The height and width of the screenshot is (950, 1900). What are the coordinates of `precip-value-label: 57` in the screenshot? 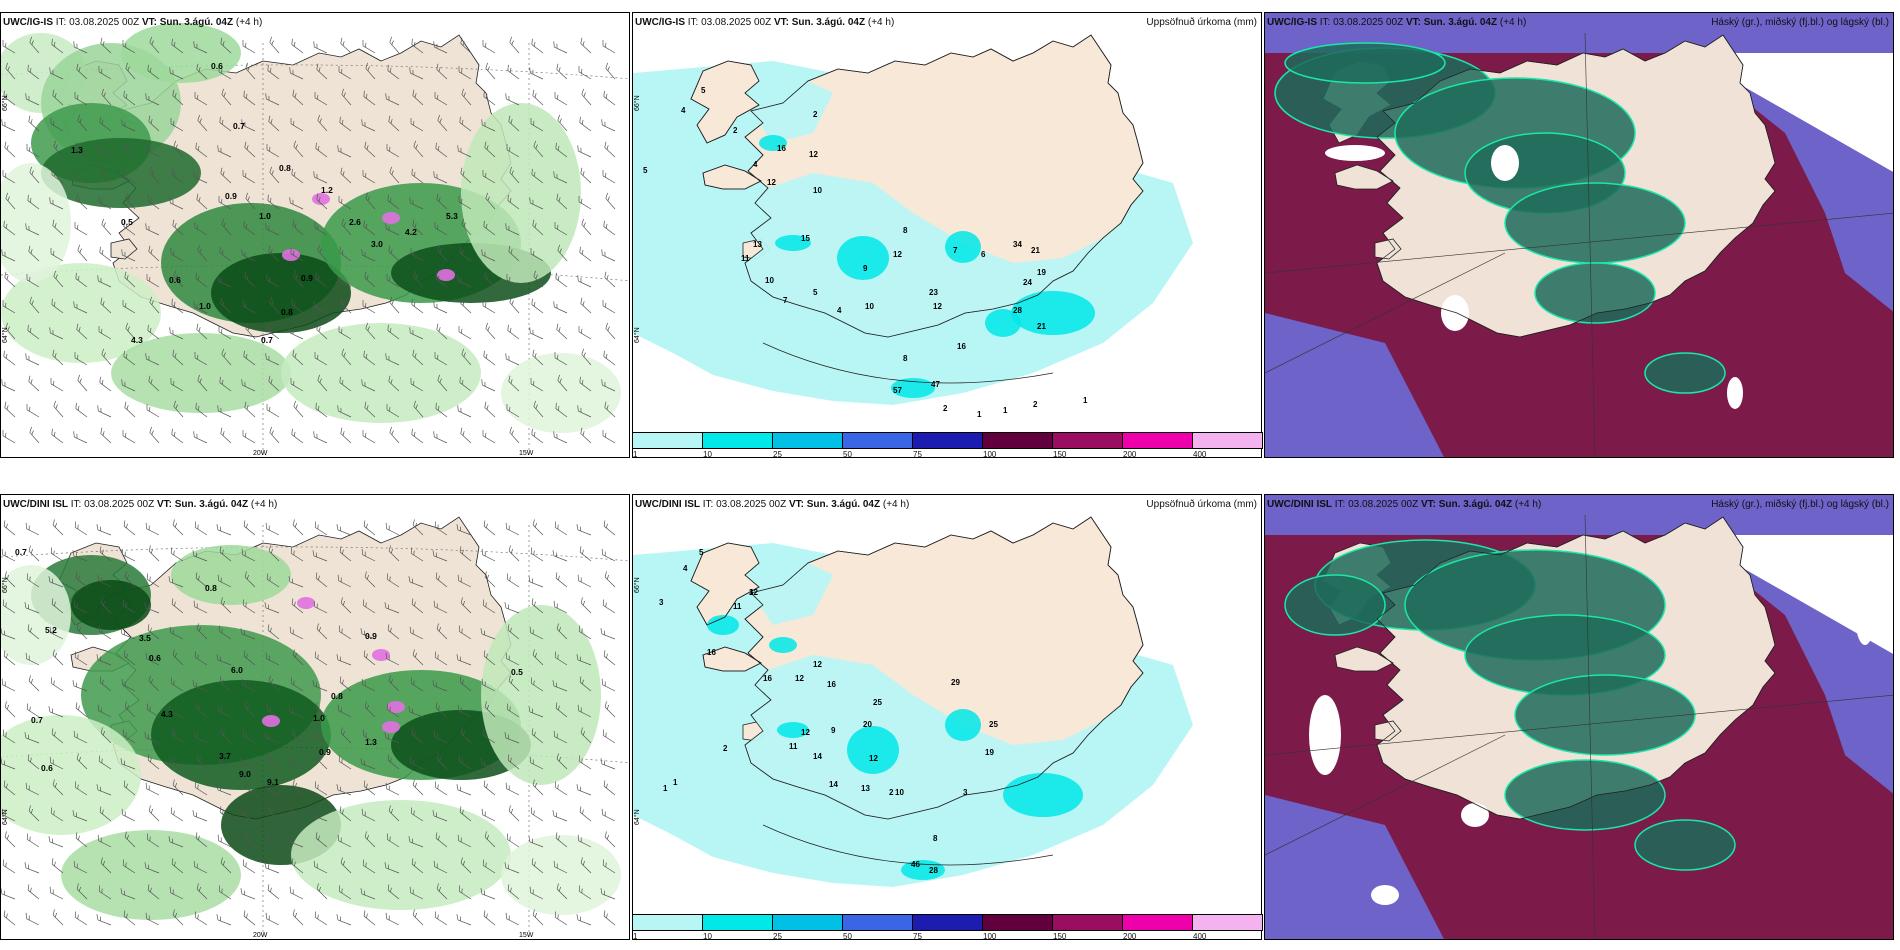 It's located at (897, 390).